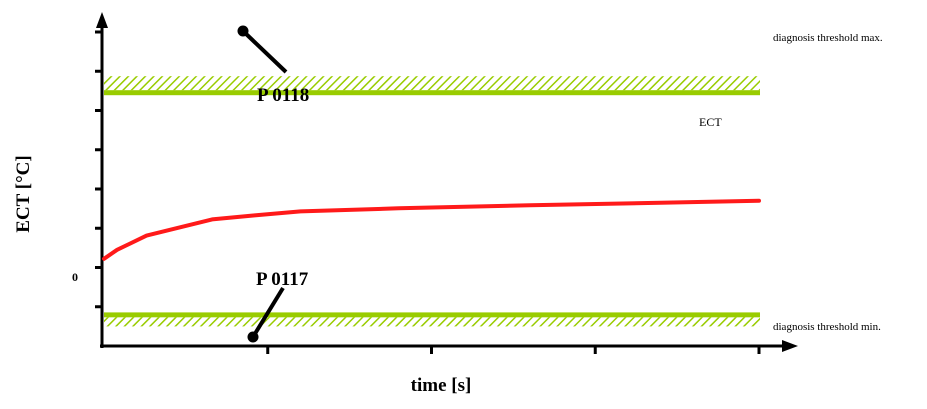 This screenshot has height=409, width=927. I want to click on threshold-min-band, so click(432, 319).